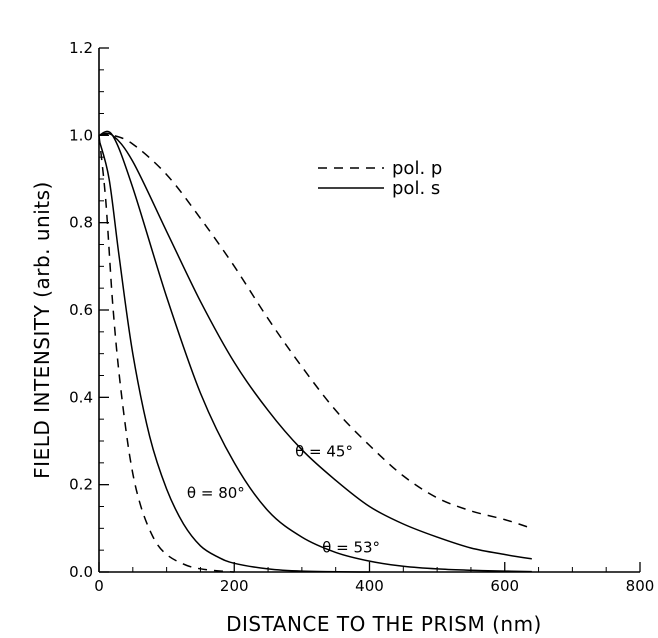  I want to click on legend: pol. p pol. s, so click(380, 178).